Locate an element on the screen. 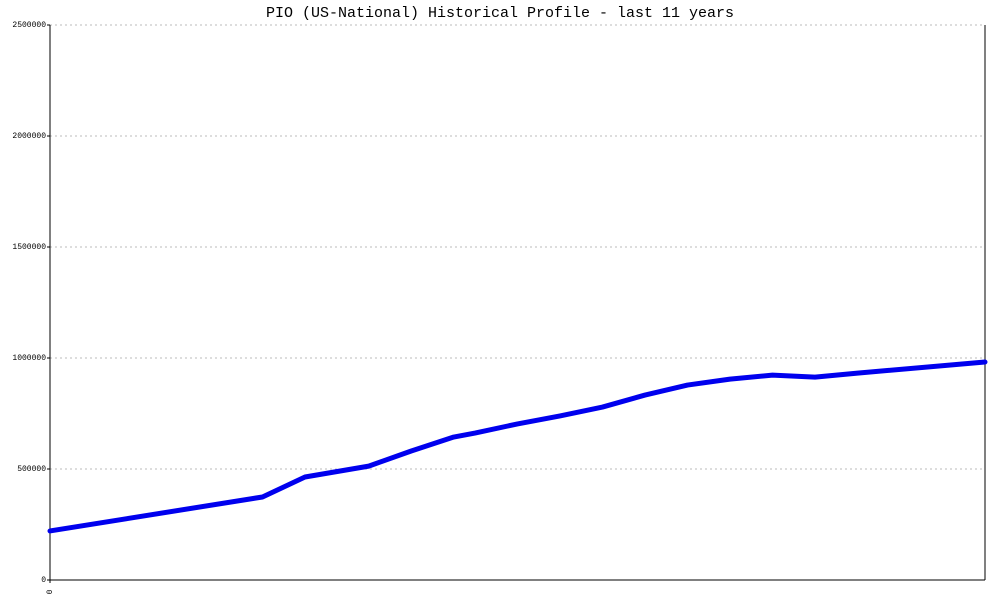  y-tick-label: 2000000 is located at coordinates (29, 136).